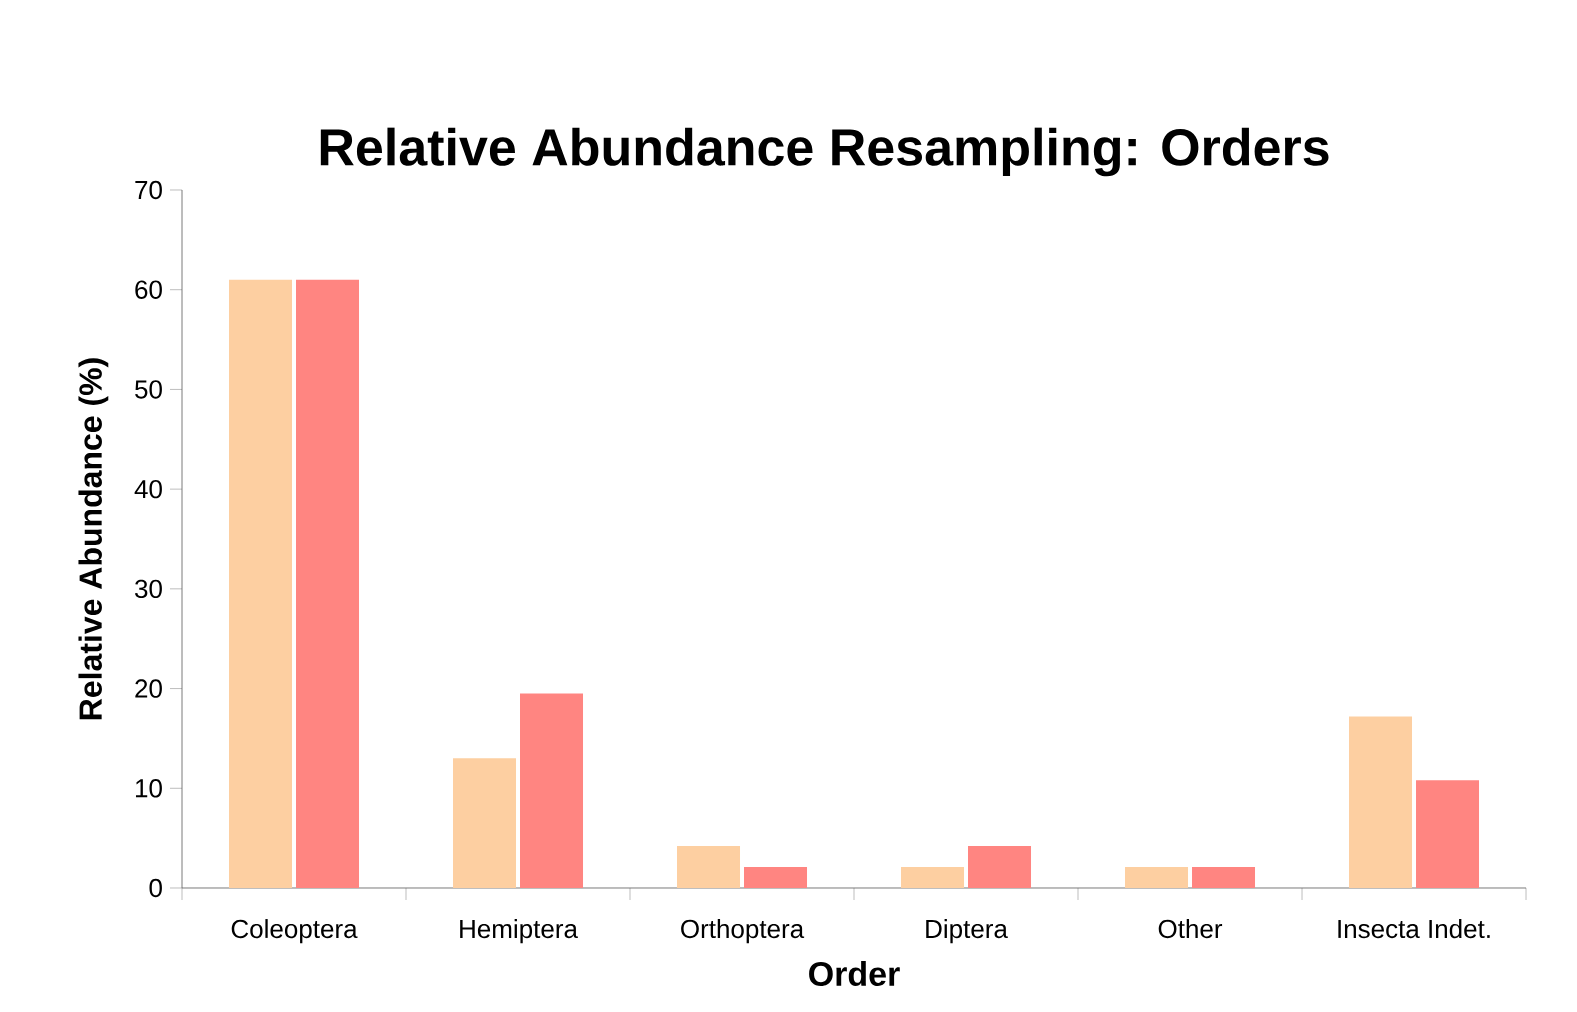 The image size is (1577, 1012). I want to click on y-tick-label: 70, so click(148, 190).